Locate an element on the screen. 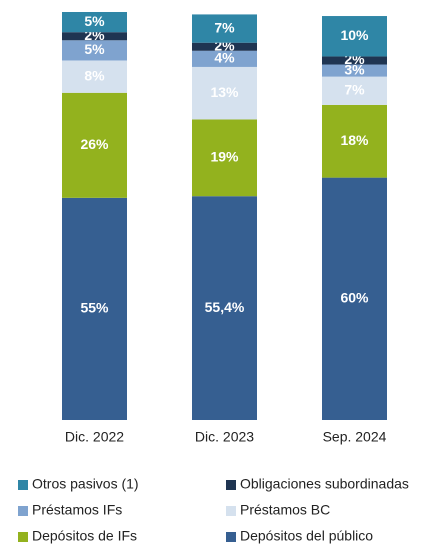 This screenshot has width=435, height=549. value-label: 60% is located at coordinates (354, 298).